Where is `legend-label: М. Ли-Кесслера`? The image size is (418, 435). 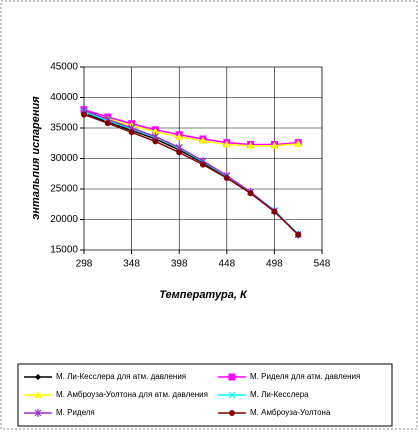 legend-label: М. Ли-Кесслера is located at coordinates (279, 394).